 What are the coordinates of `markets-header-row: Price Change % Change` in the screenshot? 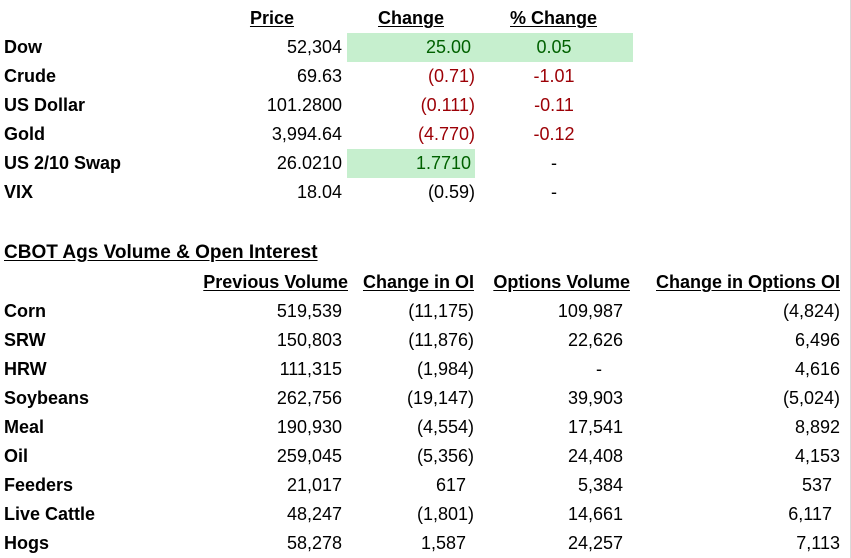 It's located at (425, 18).